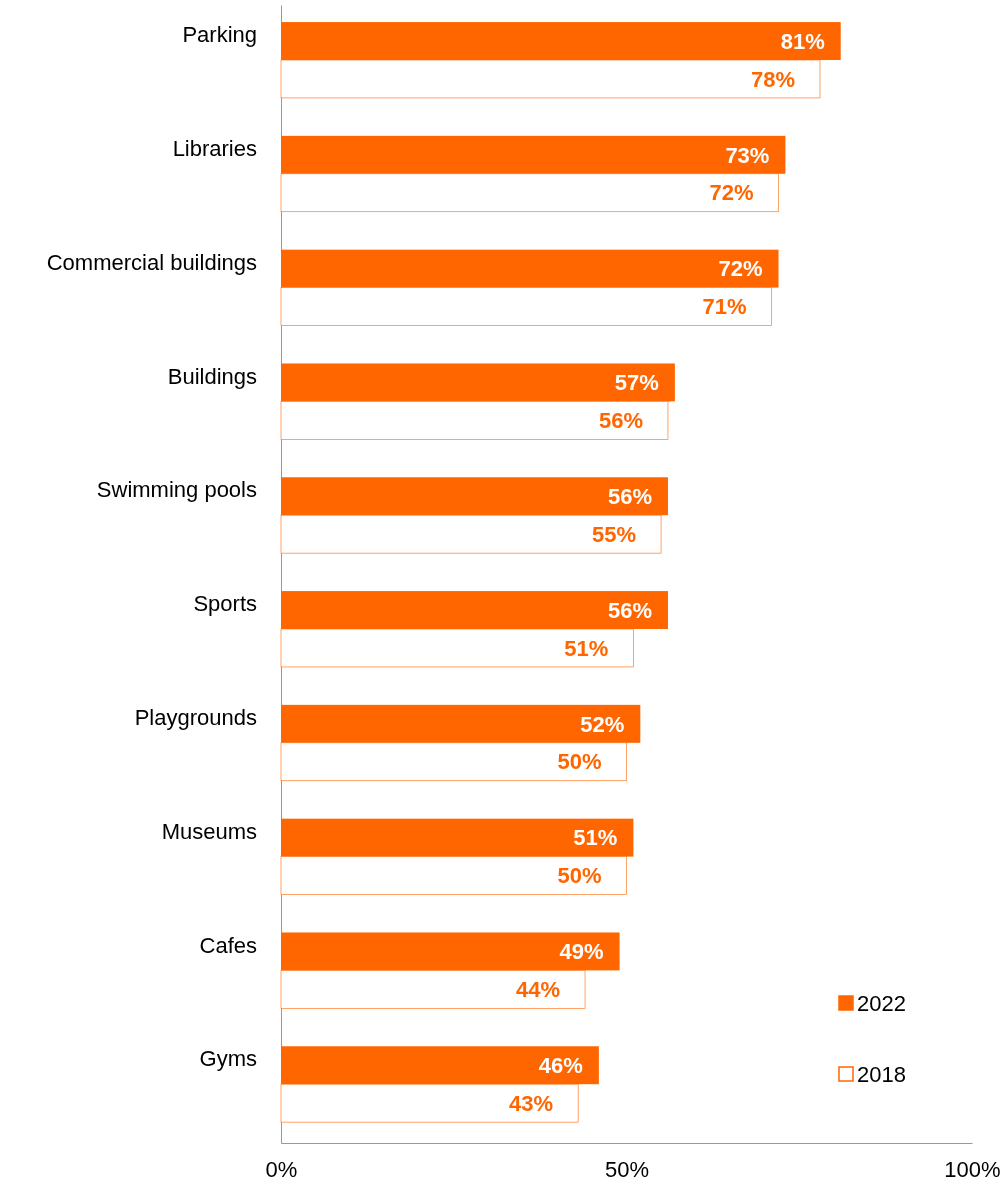  Describe the element at coordinates (538, 990) in the screenshot. I see `data-label: 44%` at that location.